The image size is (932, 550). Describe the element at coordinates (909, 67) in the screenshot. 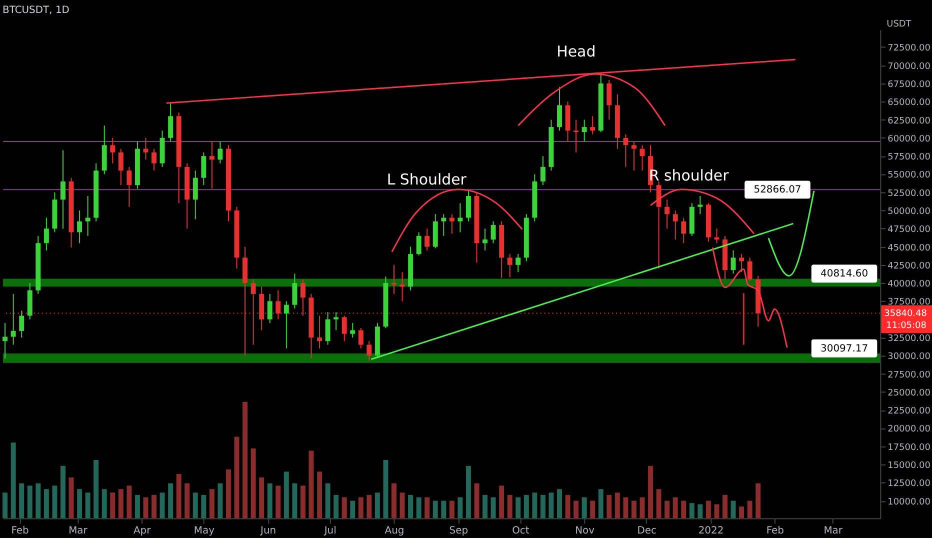

I see `y-tick-label: 70000.00` at that location.